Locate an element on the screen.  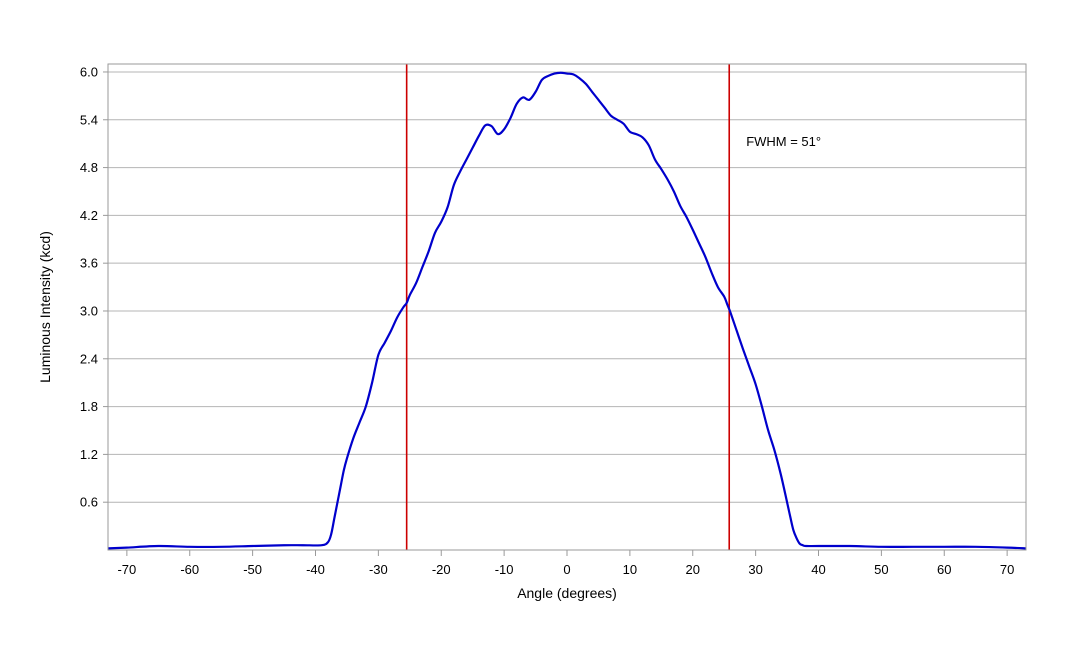
y-tick-label: 5.4 is located at coordinates (89, 119).